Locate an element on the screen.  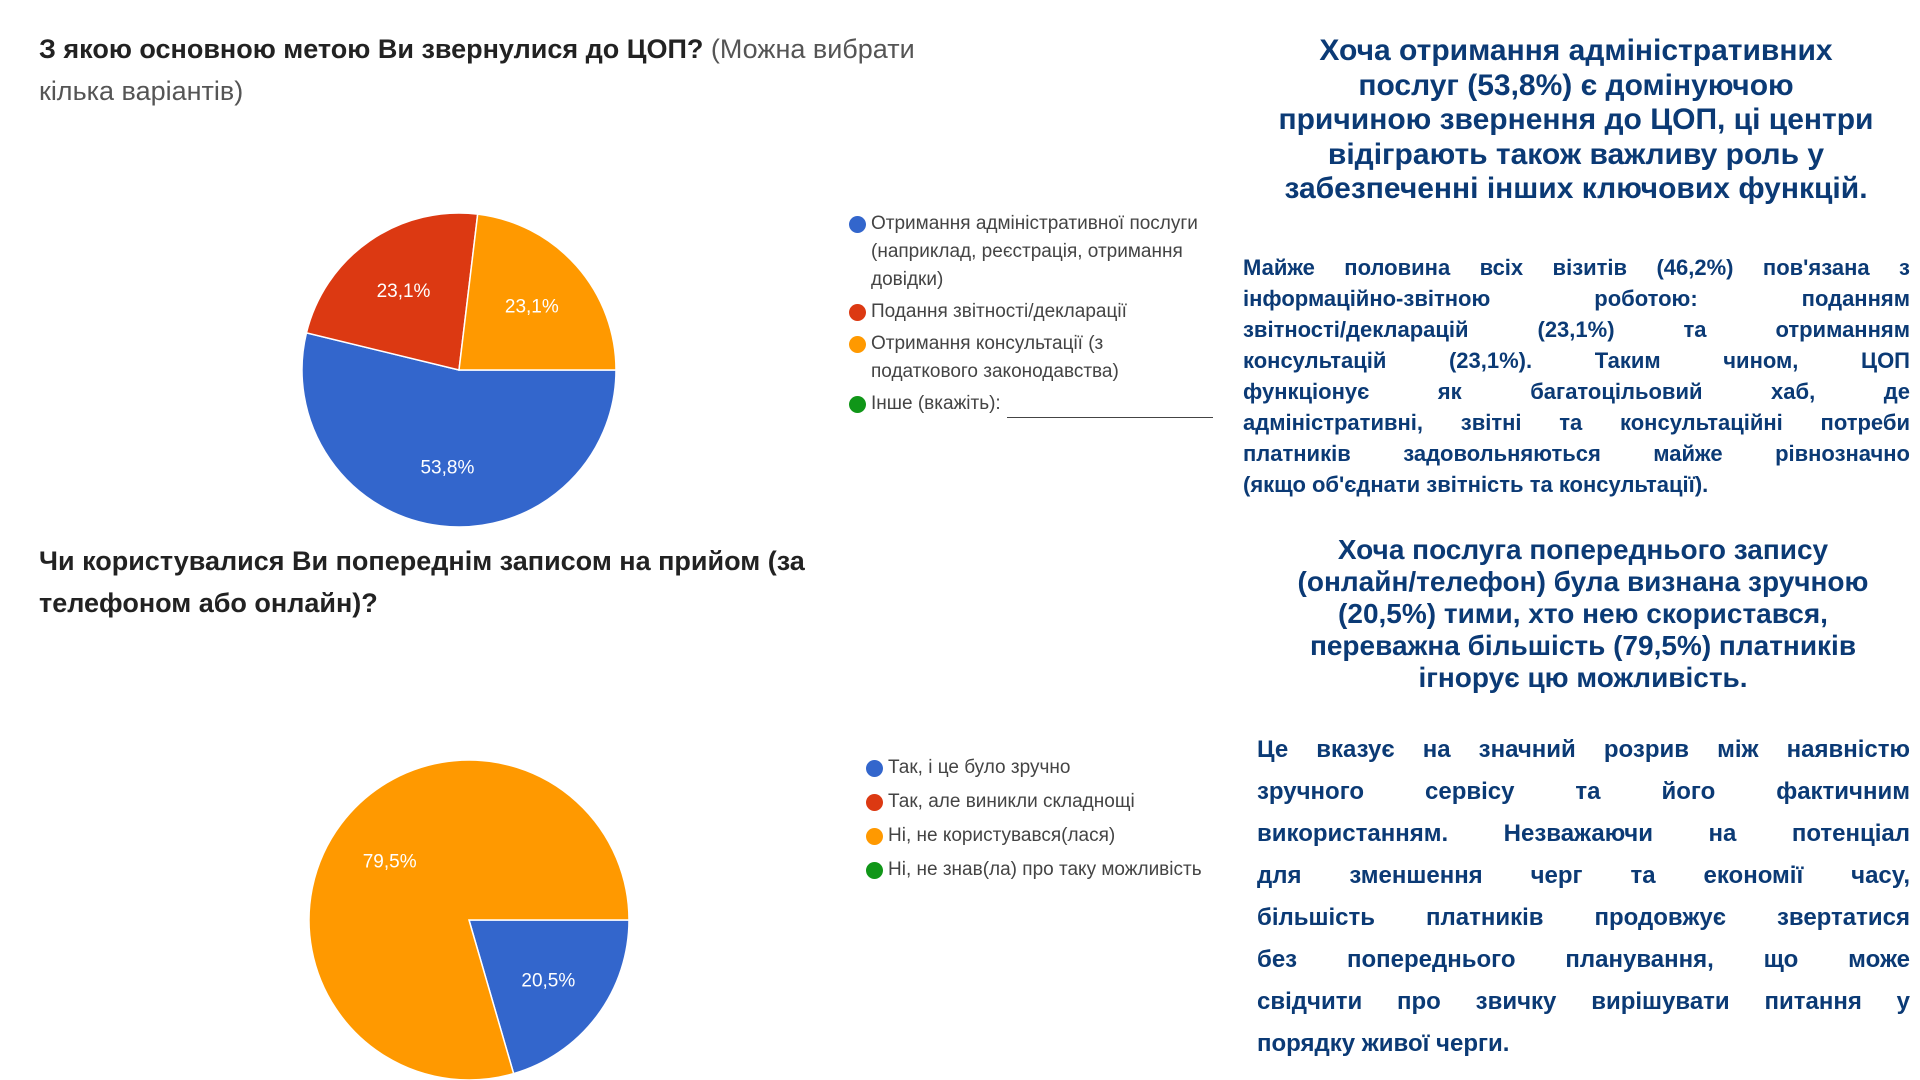
text-line: використанням. Незважаючи на потенціал is located at coordinates (1583, 833).